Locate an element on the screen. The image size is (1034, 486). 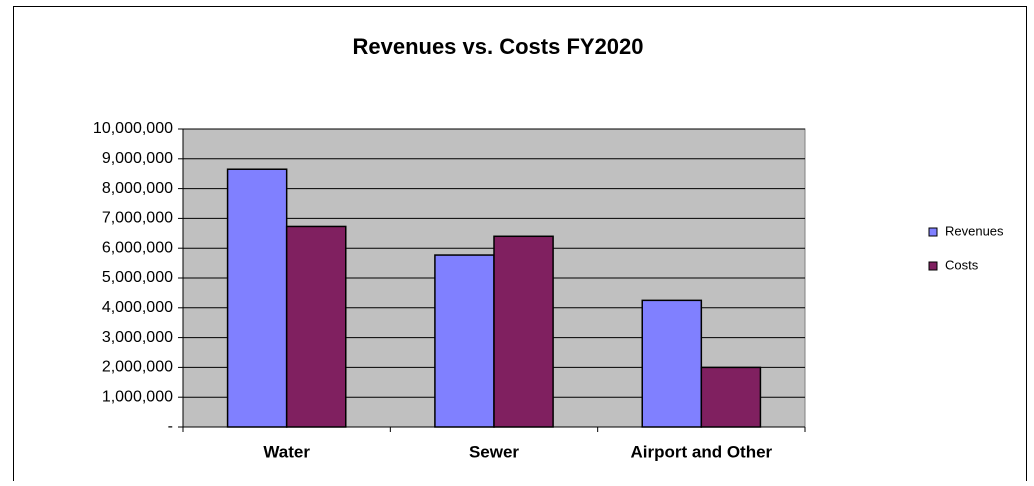
x-tick-label: Sewer is located at coordinates (494, 451).